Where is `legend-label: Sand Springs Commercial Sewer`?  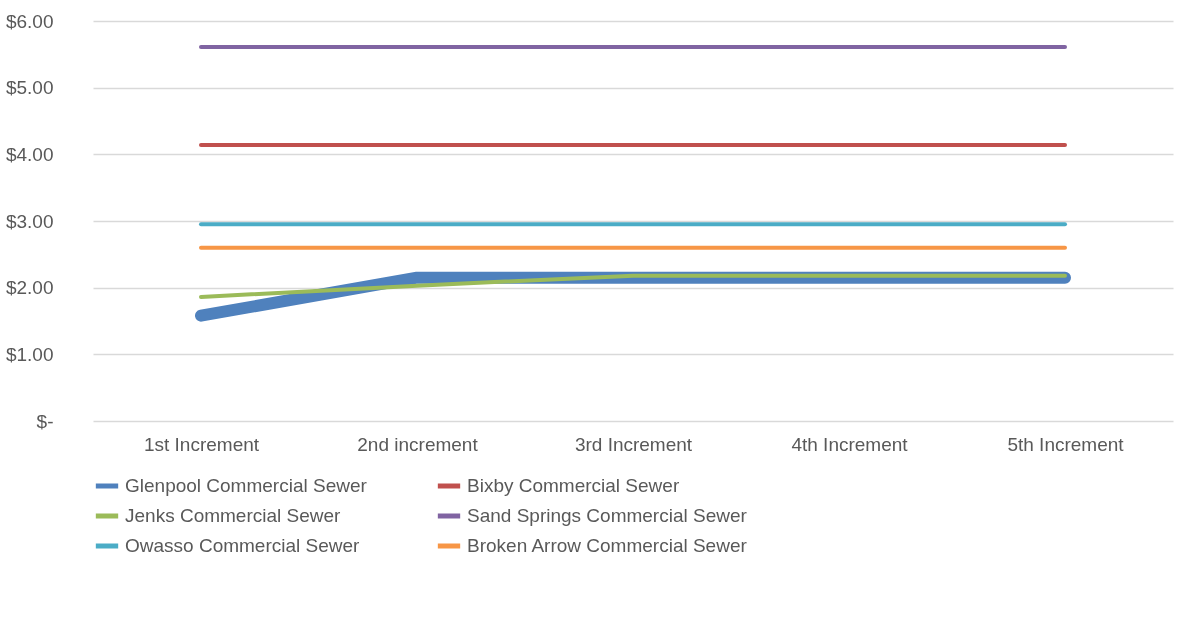
legend-label: Sand Springs Commercial Sewer is located at coordinates (607, 515).